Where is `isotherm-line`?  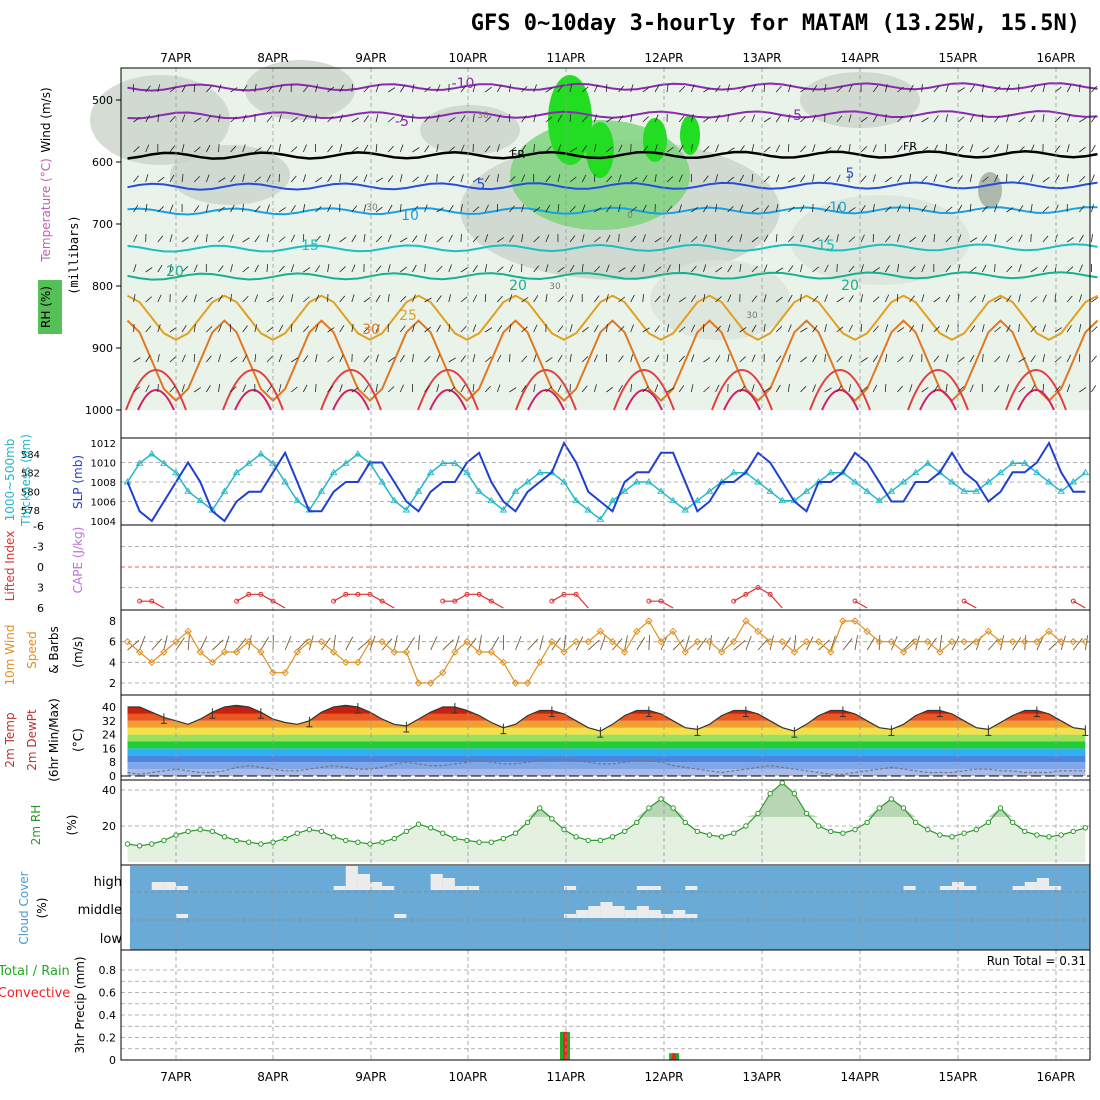 isotherm-line is located at coordinates (612, 248).